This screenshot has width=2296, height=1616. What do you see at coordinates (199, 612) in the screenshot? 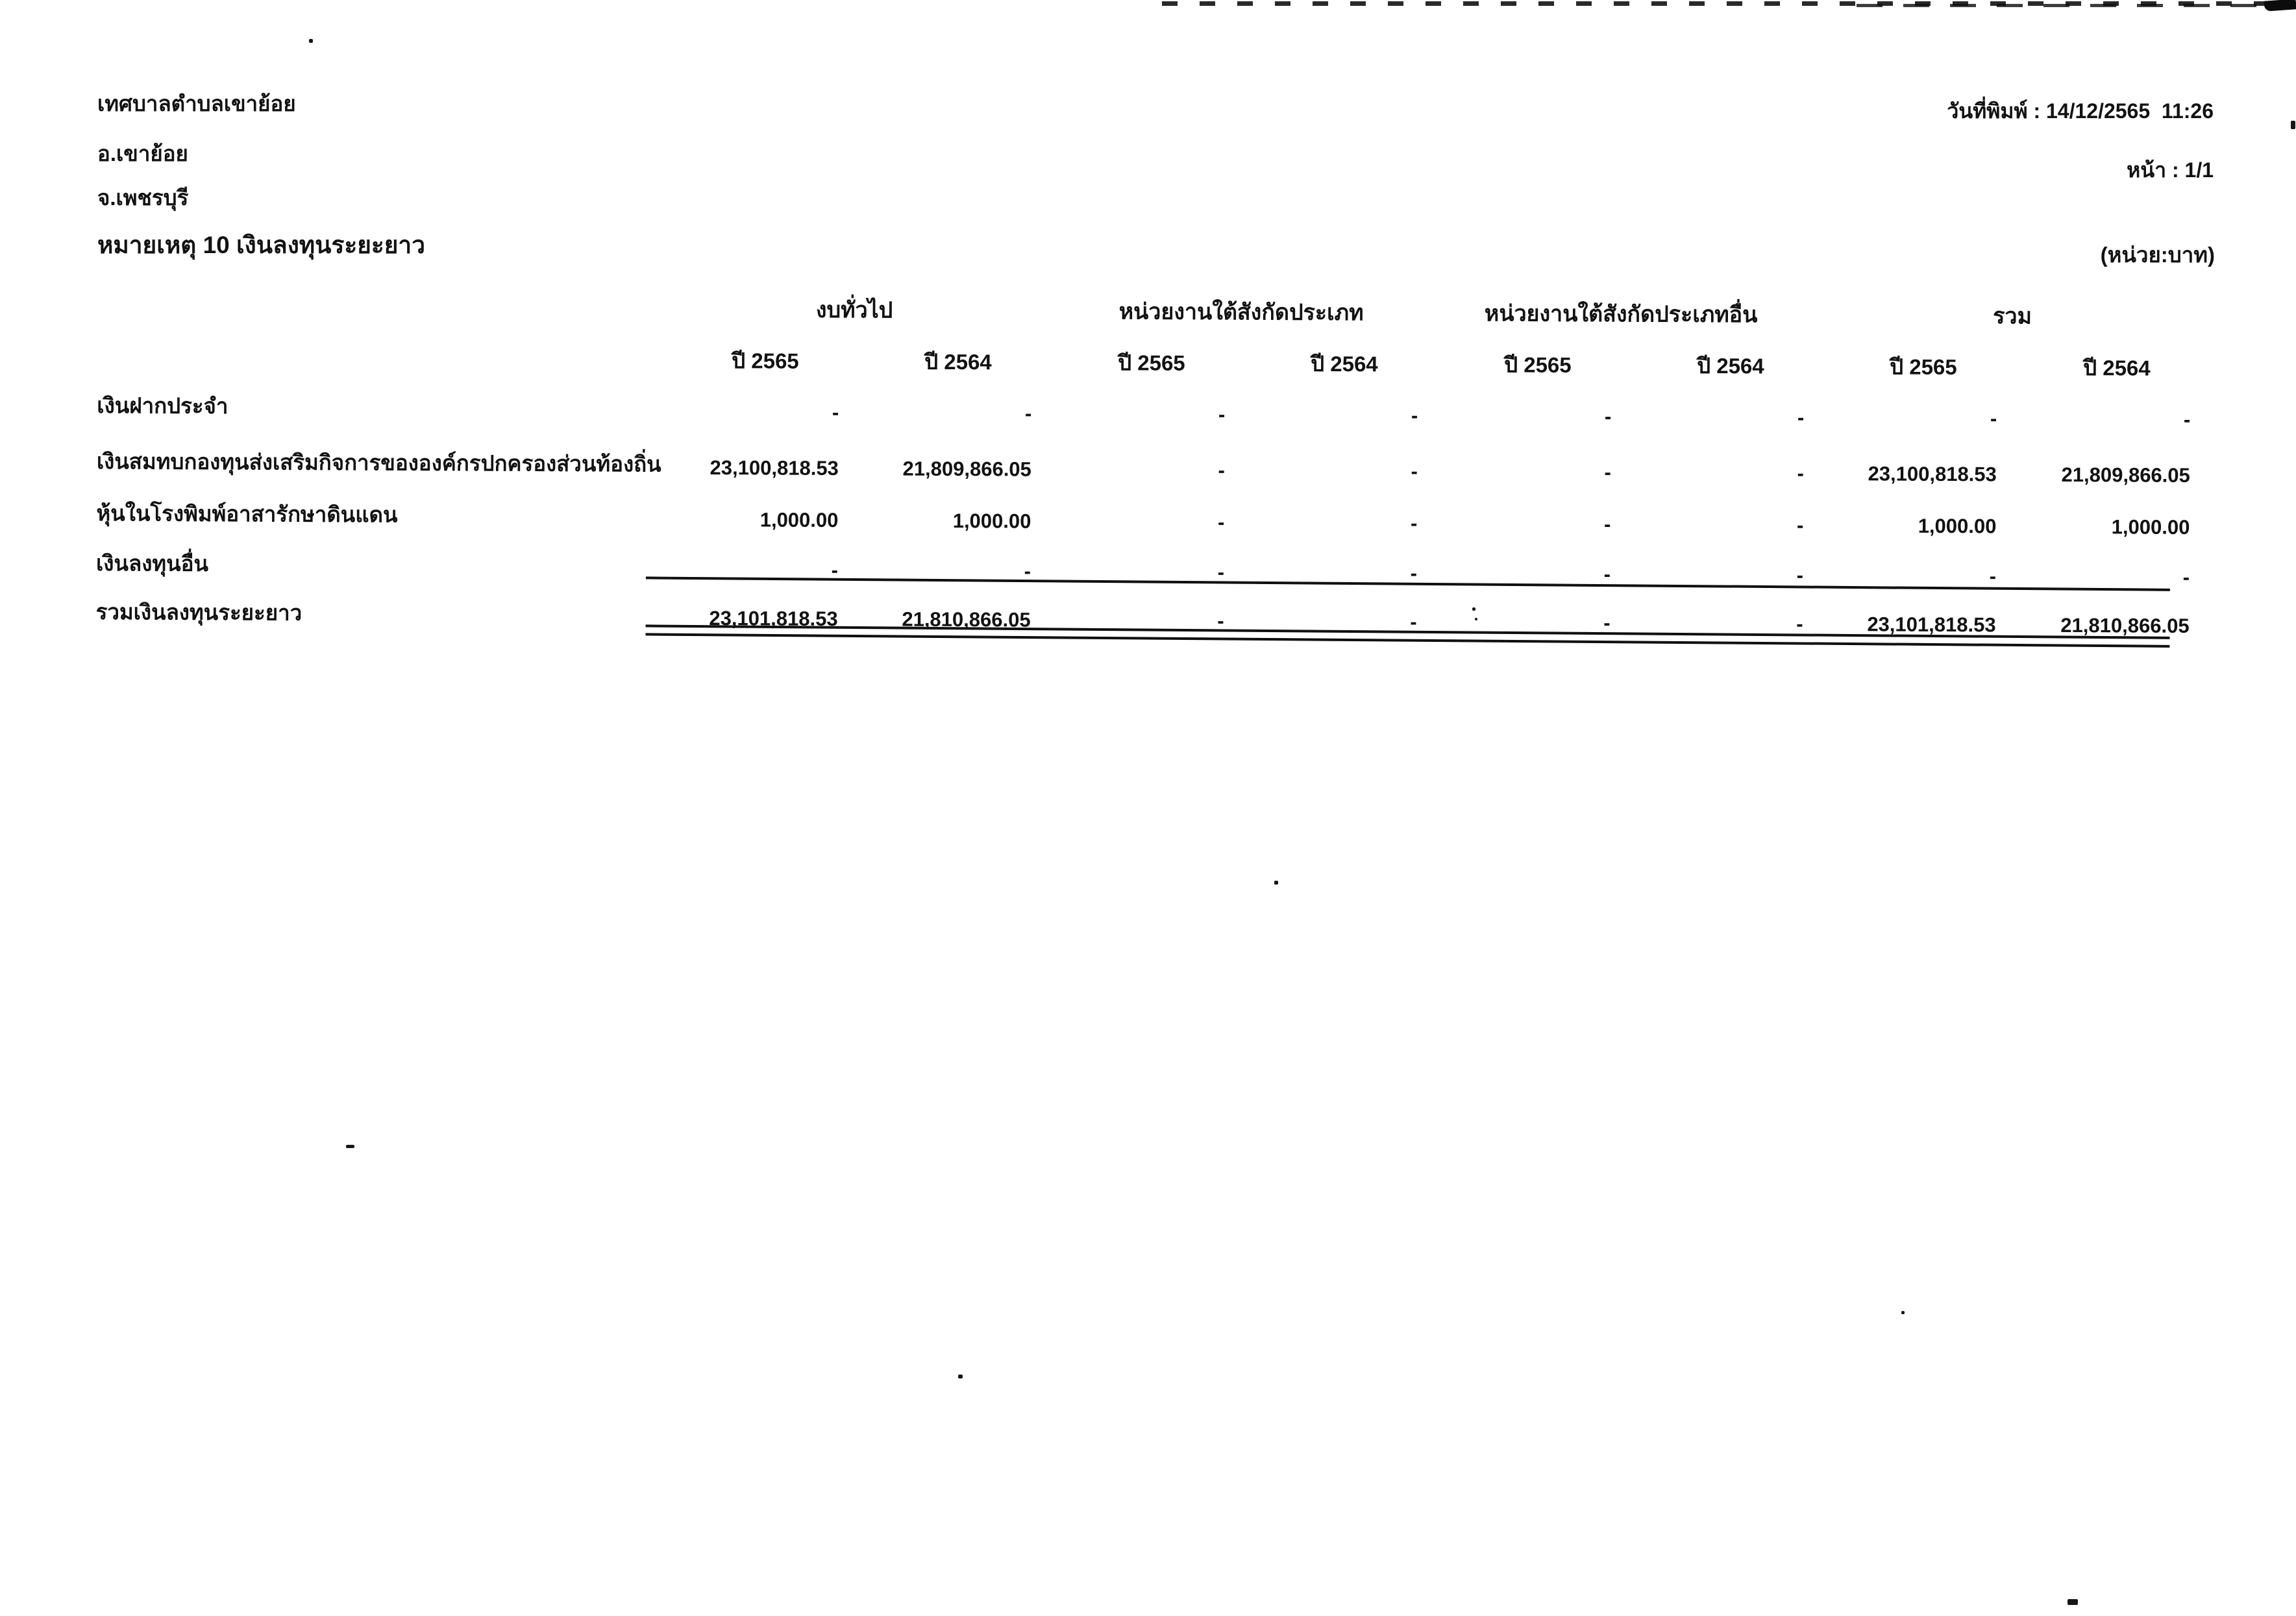
I see `row-label: รวมเงินลงทุนระยะยาว` at bounding box center [199, 612].